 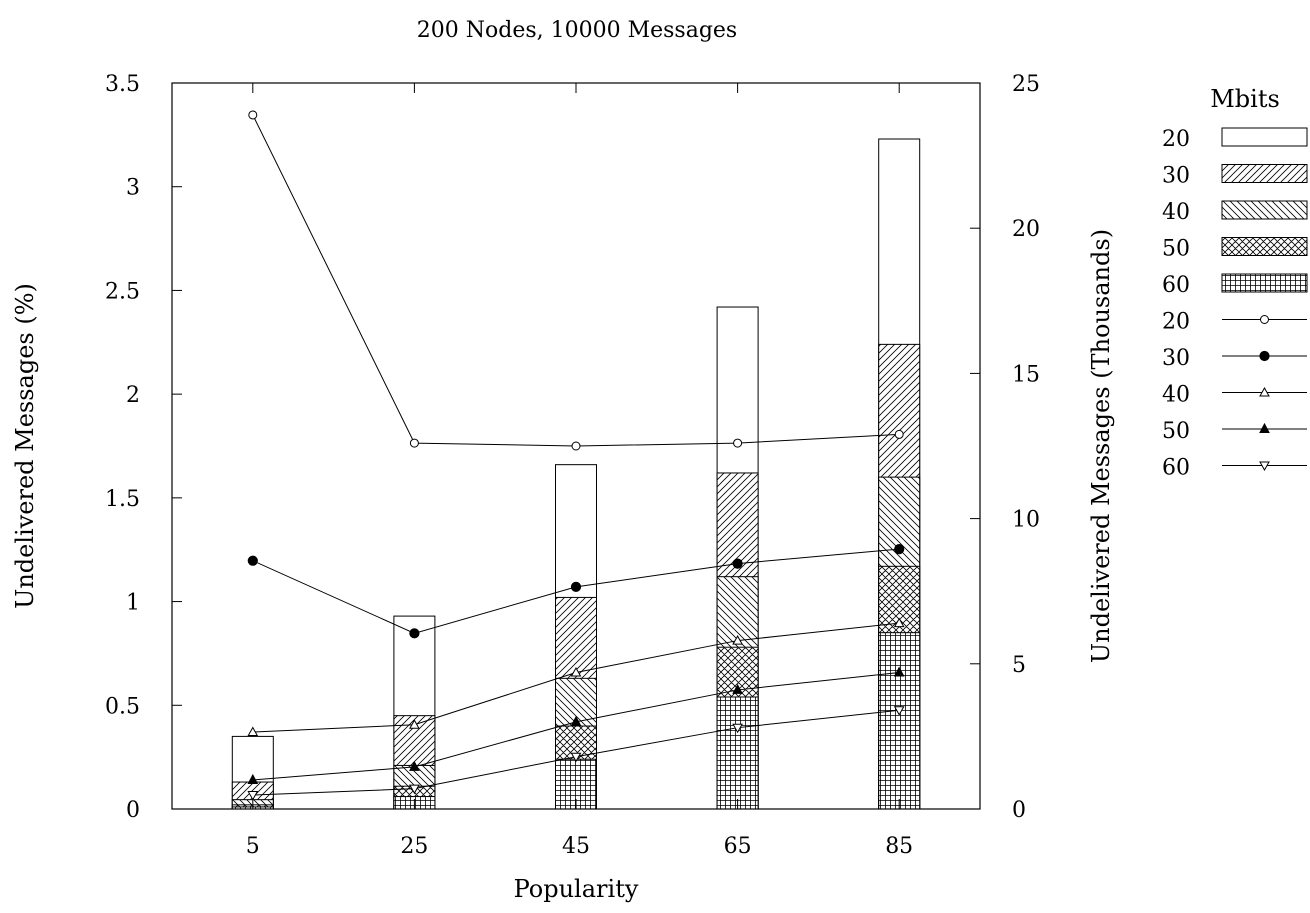 I want to click on y-axis-right: 0 5 10 15 20 25, so click(x=1005, y=447).